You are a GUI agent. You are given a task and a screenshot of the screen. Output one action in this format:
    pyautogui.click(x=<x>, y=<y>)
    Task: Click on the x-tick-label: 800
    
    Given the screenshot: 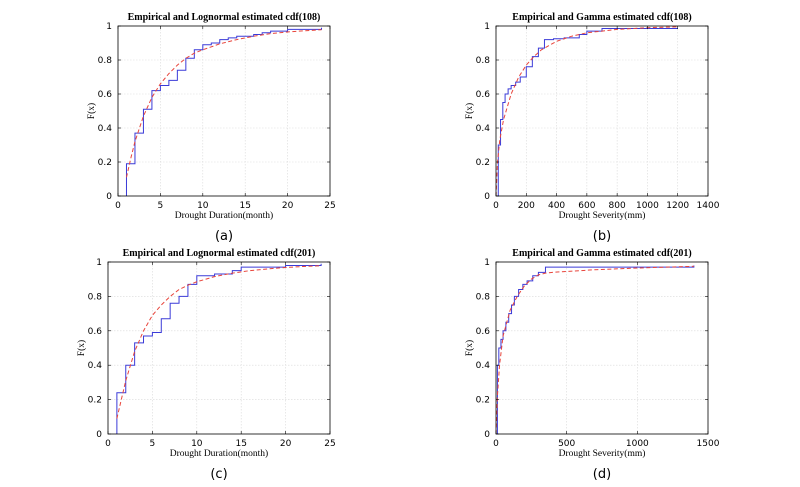 What is the action you would take?
    pyautogui.click(x=617, y=206)
    